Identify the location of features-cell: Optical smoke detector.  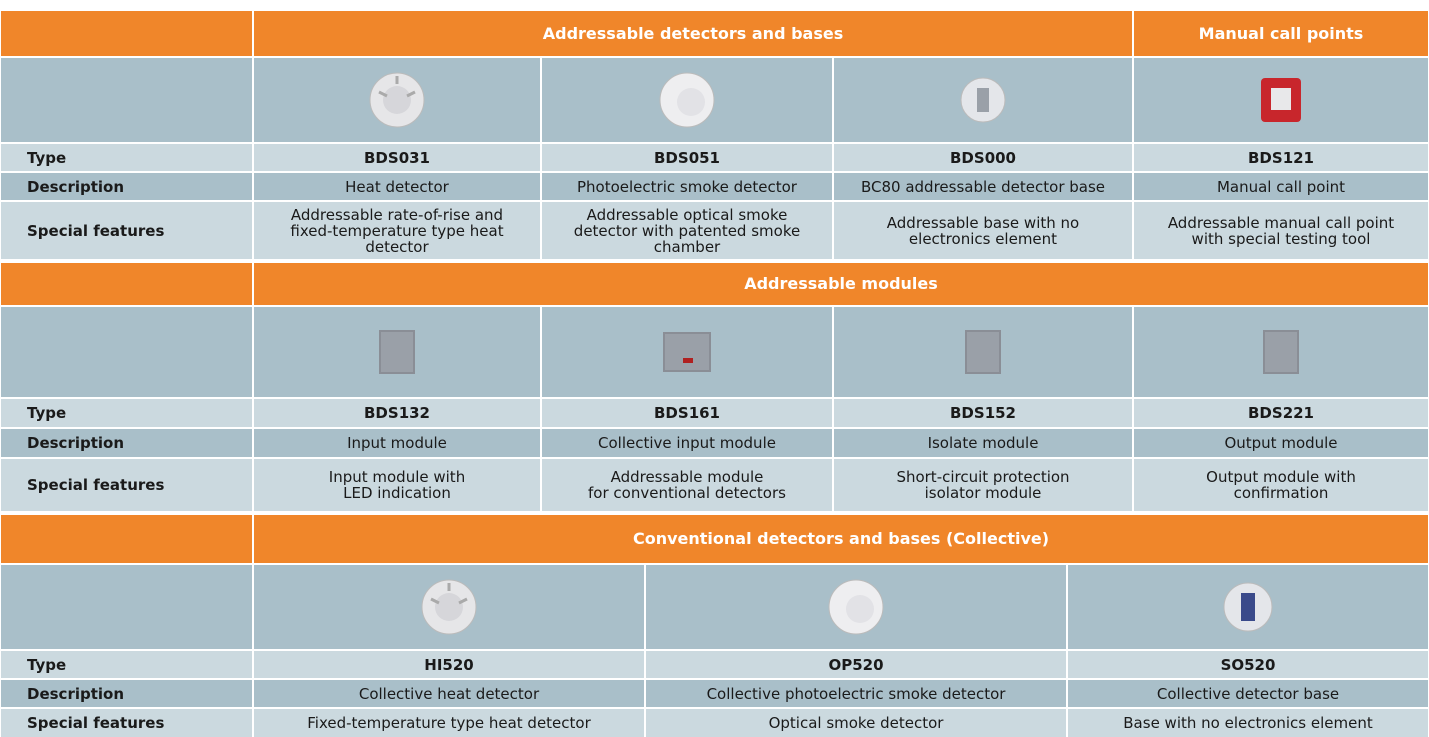
(856, 723).